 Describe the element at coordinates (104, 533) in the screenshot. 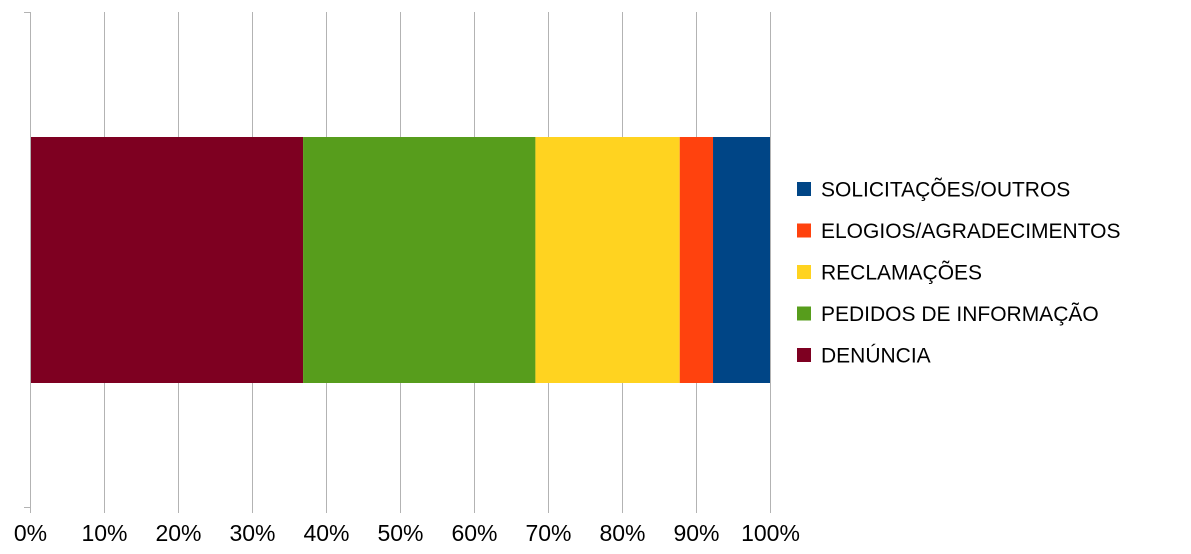

I see `x-tick-label-1: 10%` at that location.